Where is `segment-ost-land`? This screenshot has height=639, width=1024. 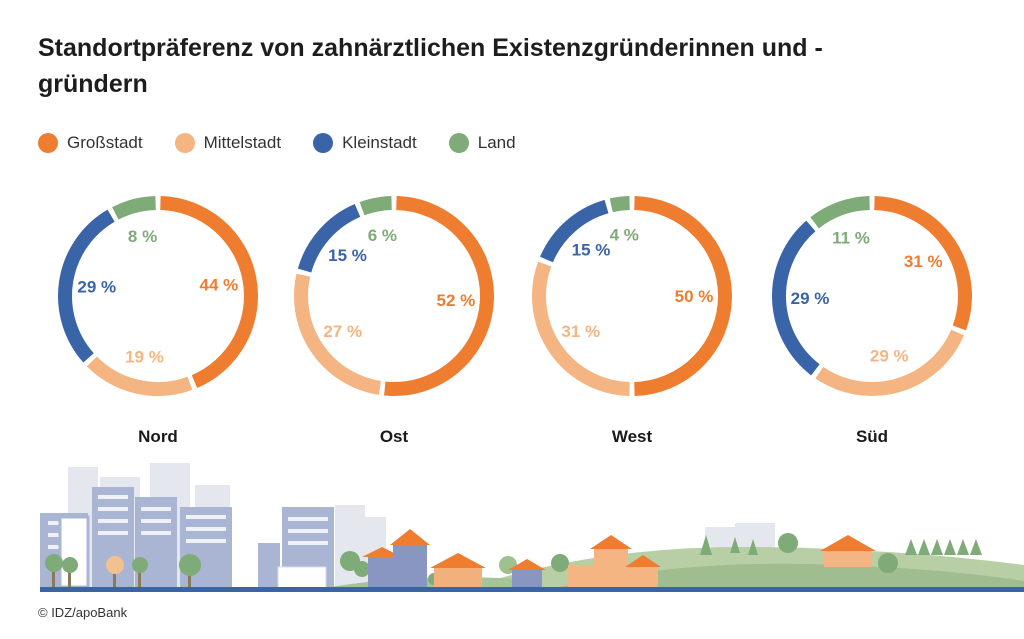 segment-ost-land is located at coordinates (376, 206).